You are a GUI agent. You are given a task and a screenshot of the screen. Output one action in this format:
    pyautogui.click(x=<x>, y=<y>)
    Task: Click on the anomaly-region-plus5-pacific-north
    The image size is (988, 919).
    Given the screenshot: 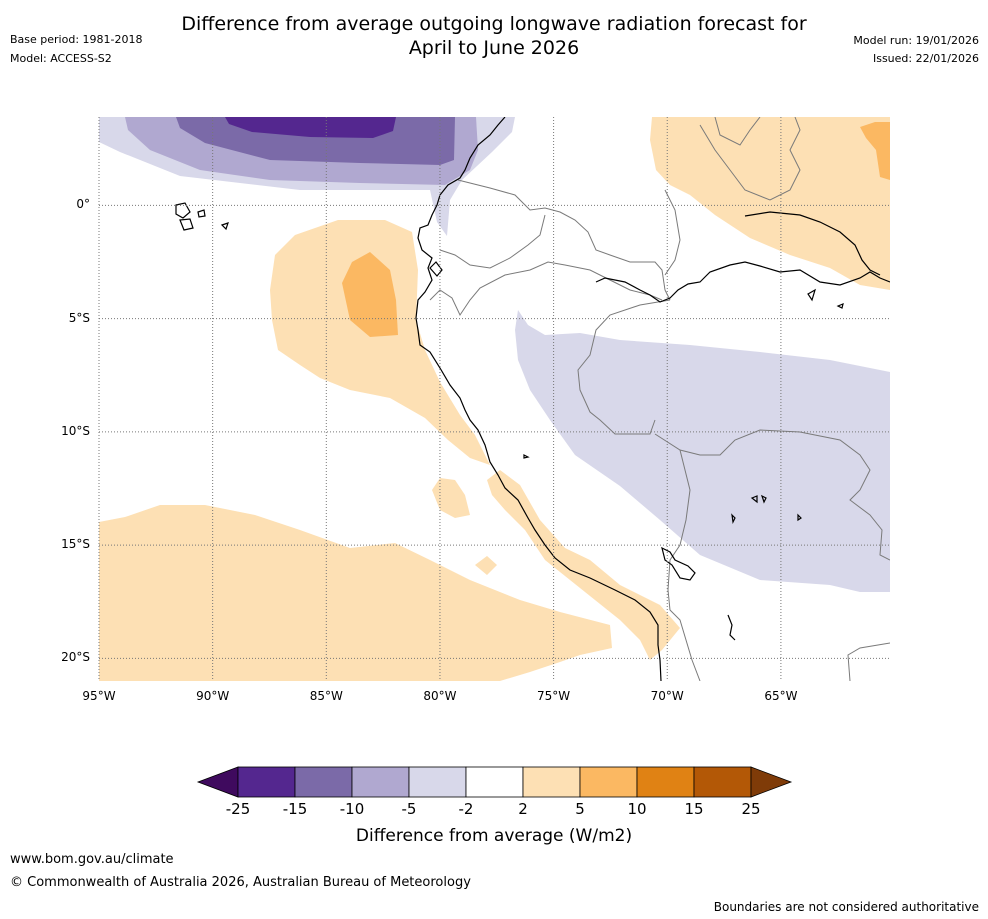 What is the action you would take?
    pyautogui.click(x=370, y=294)
    